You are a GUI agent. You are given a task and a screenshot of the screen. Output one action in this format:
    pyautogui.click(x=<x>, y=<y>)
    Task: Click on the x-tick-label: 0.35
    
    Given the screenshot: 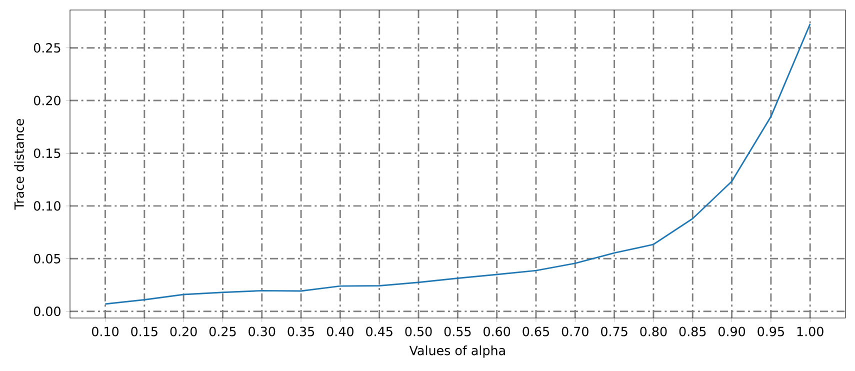 What is the action you would take?
    pyautogui.click(x=301, y=331)
    